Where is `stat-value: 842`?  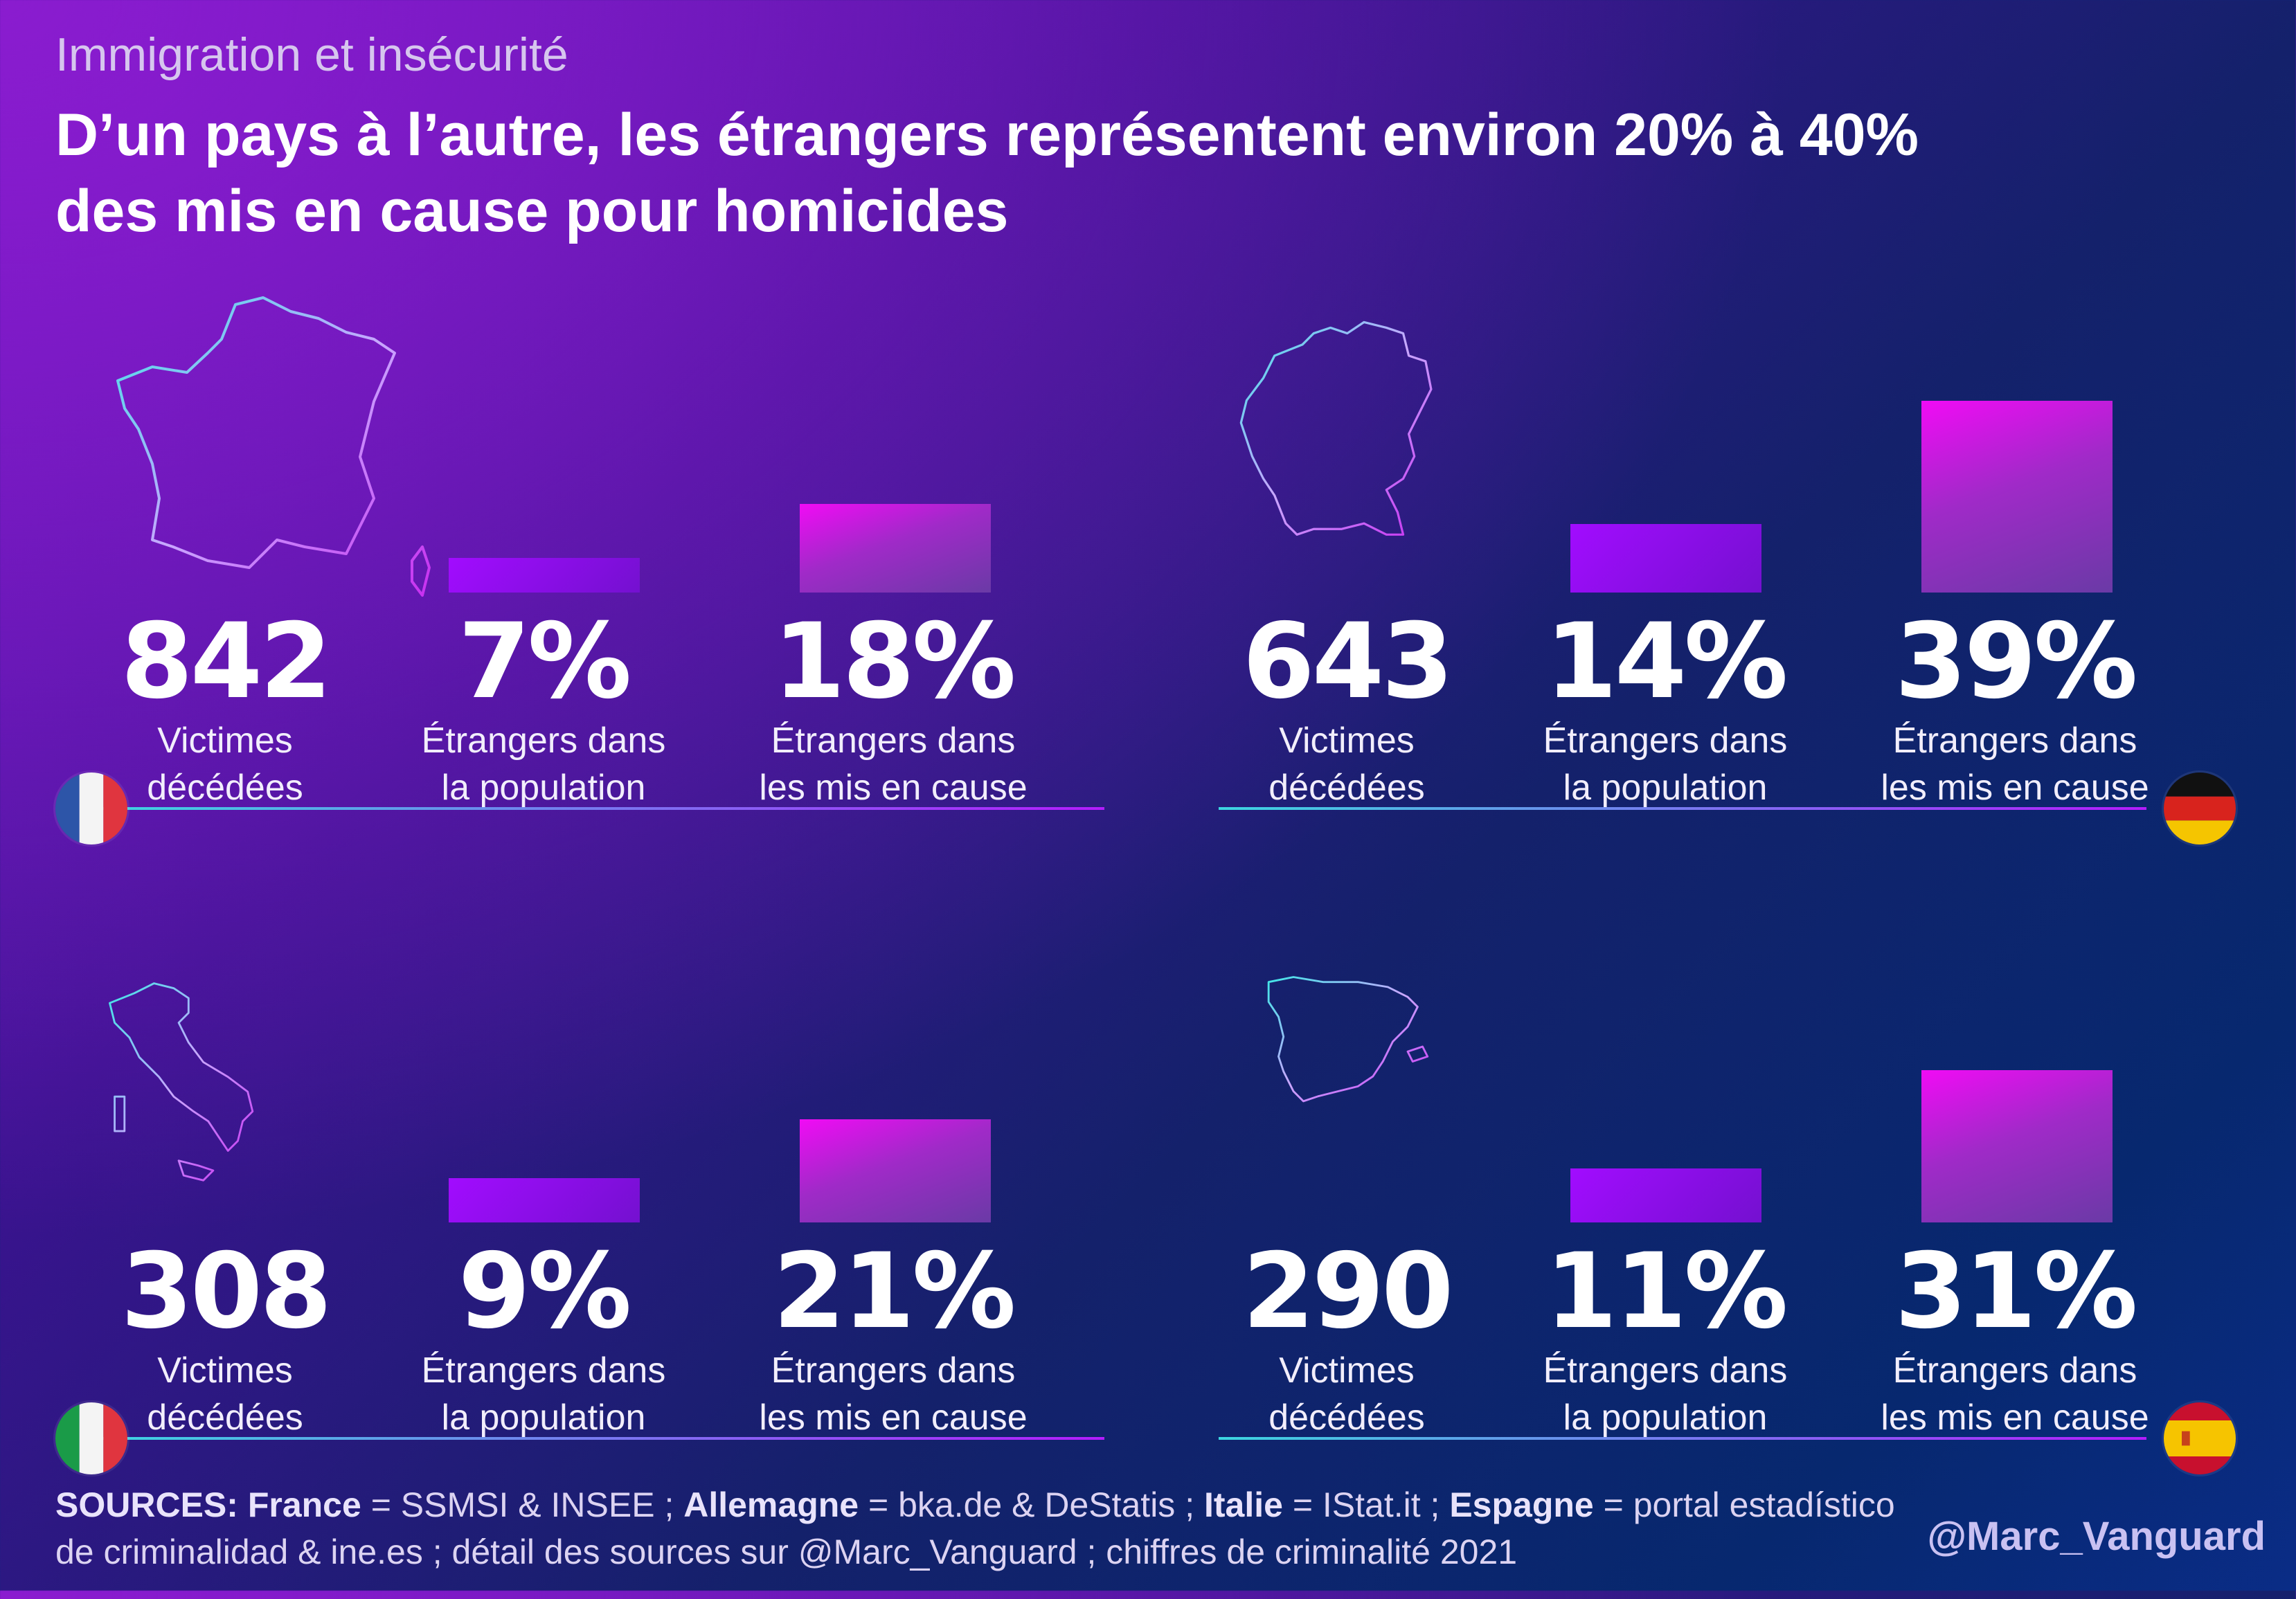
stat-value: 842 is located at coordinates (226, 662).